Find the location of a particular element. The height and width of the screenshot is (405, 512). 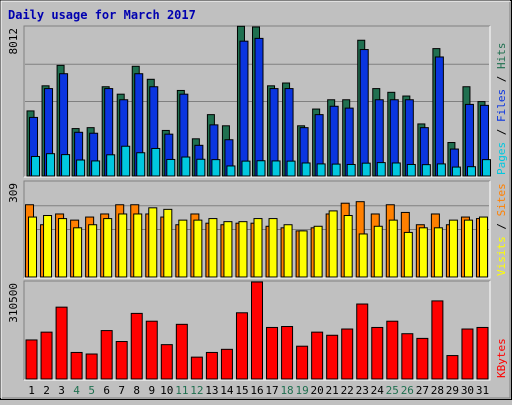

legend-kbytes: KBytes is located at coordinates (501, 358).